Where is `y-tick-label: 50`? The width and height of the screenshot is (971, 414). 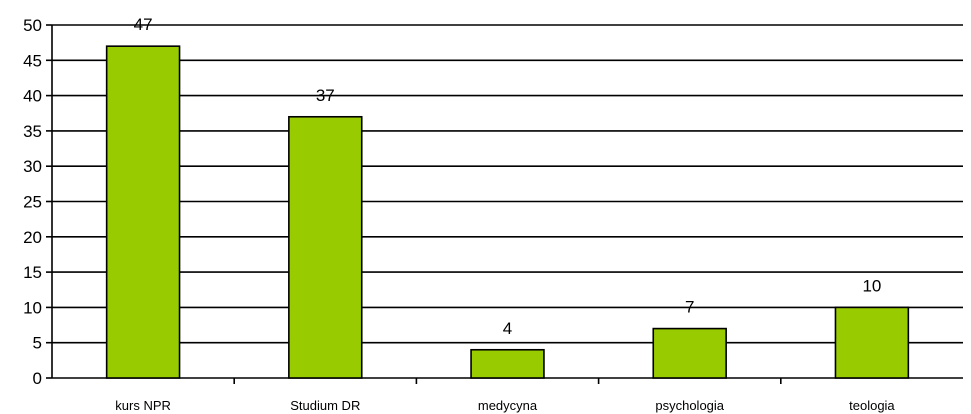 y-tick-label: 50 is located at coordinates (32, 25).